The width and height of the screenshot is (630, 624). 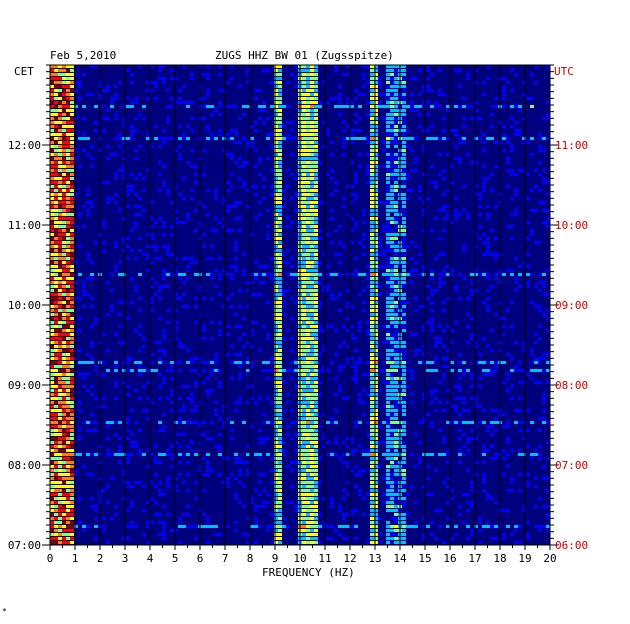 What do you see at coordinates (571, 465) in the screenshot?
I see `utc-tick-label: 07:00` at bounding box center [571, 465].